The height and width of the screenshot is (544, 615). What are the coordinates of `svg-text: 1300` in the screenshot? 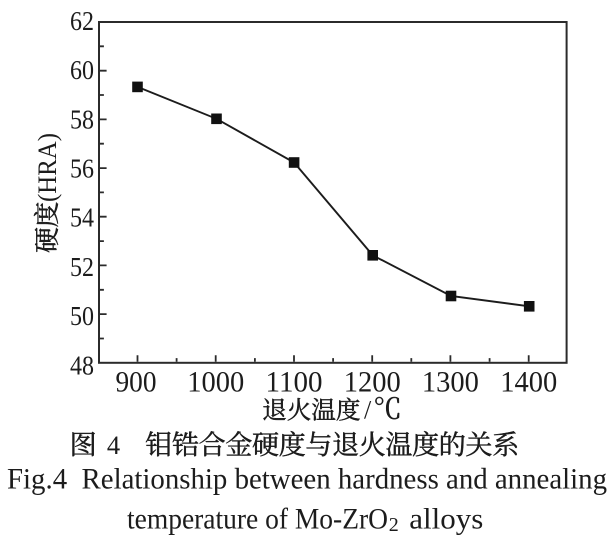 It's located at (450, 383).